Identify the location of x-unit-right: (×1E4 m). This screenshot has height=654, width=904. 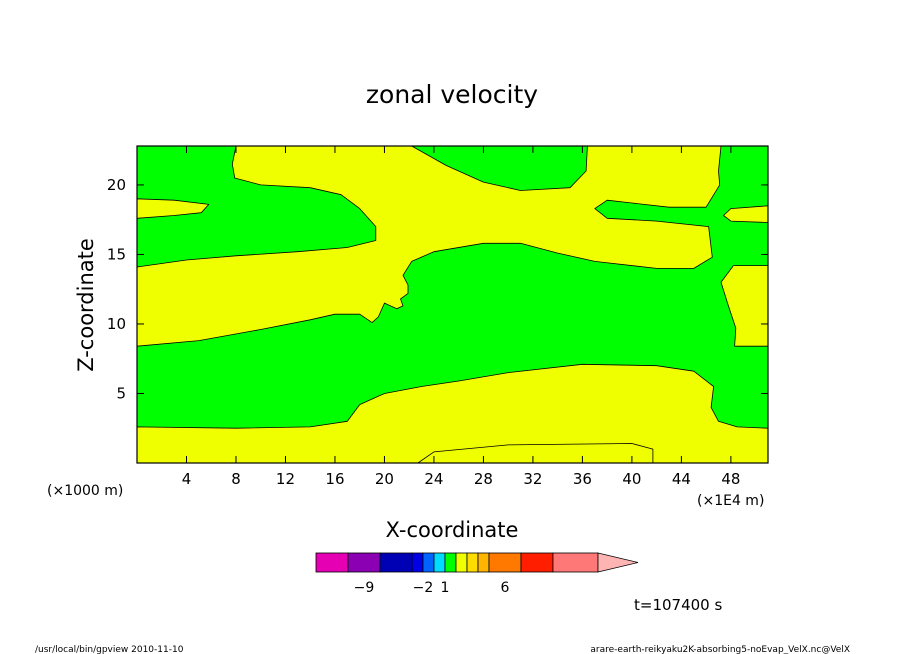
(730, 501).